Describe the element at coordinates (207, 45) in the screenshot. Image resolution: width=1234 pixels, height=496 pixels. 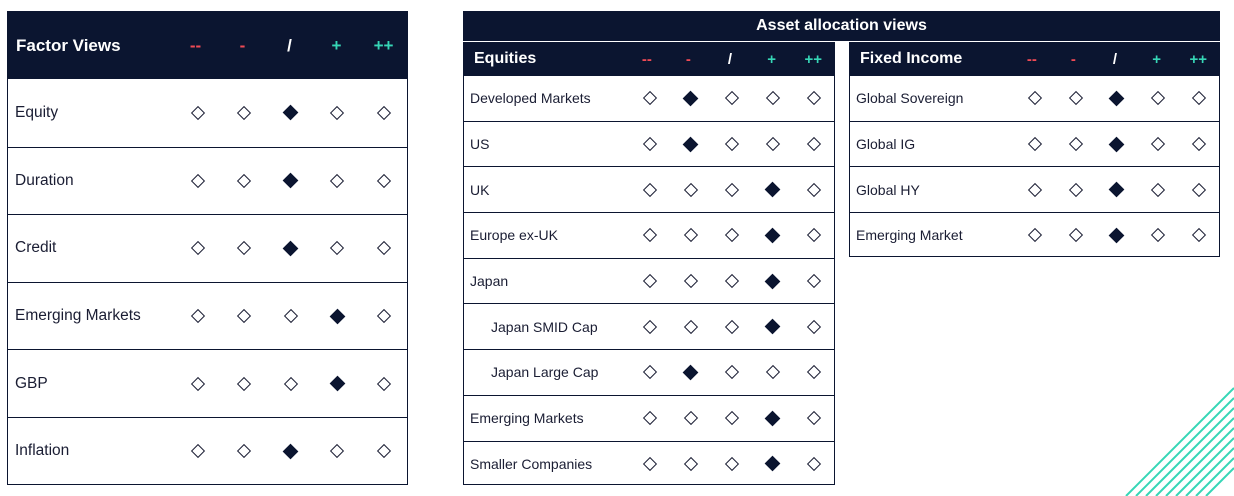
I see `factor-views-header: Factor Views -- - / + ++` at that location.